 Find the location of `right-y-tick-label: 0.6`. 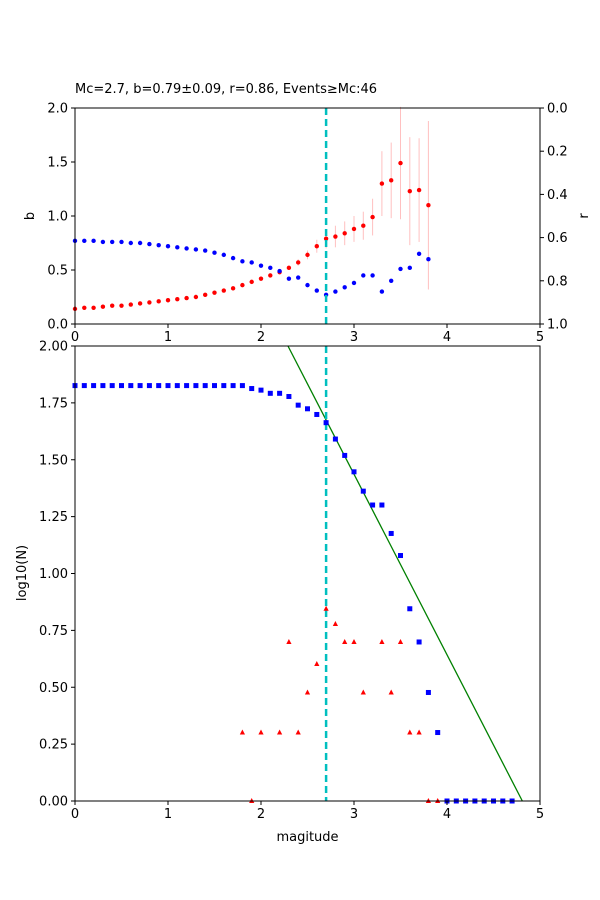

right-y-tick-label: 0.6 is located at coordinates (557, 238).